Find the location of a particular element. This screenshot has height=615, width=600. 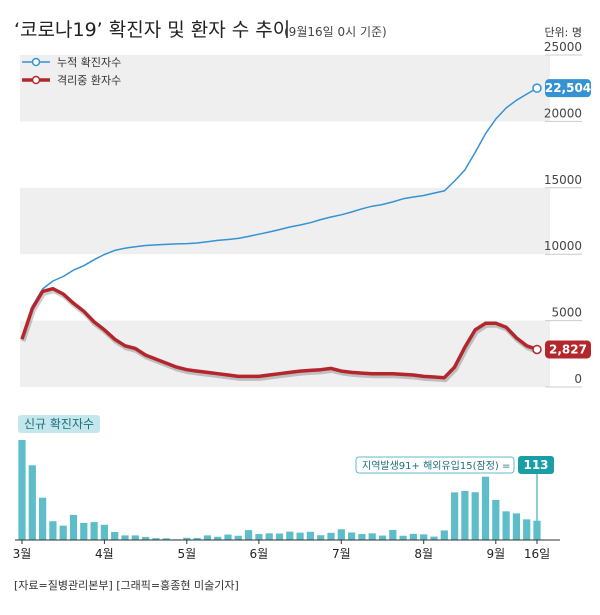

unit-label: 단위: 명 is located at coordinates (563, 32).